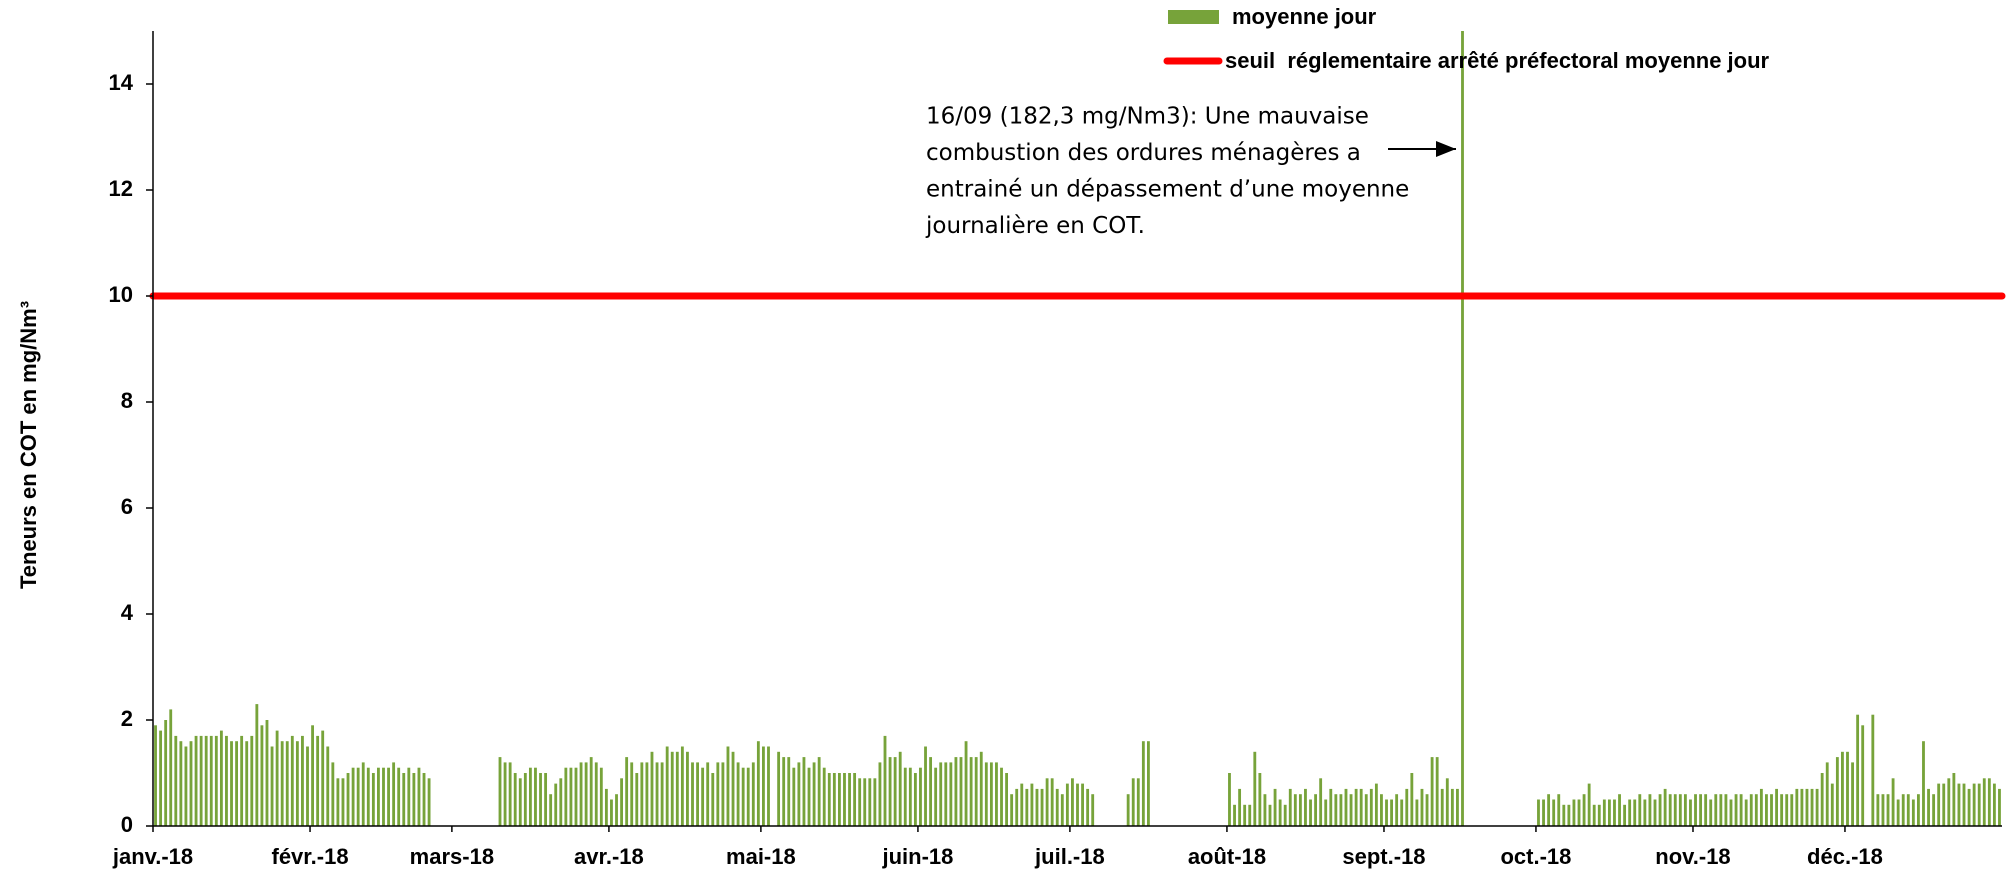  What do you see at coordinates (121, 294) in the screenshot?
I see `y-tick-label: 10` at bounding box center [121, 294].